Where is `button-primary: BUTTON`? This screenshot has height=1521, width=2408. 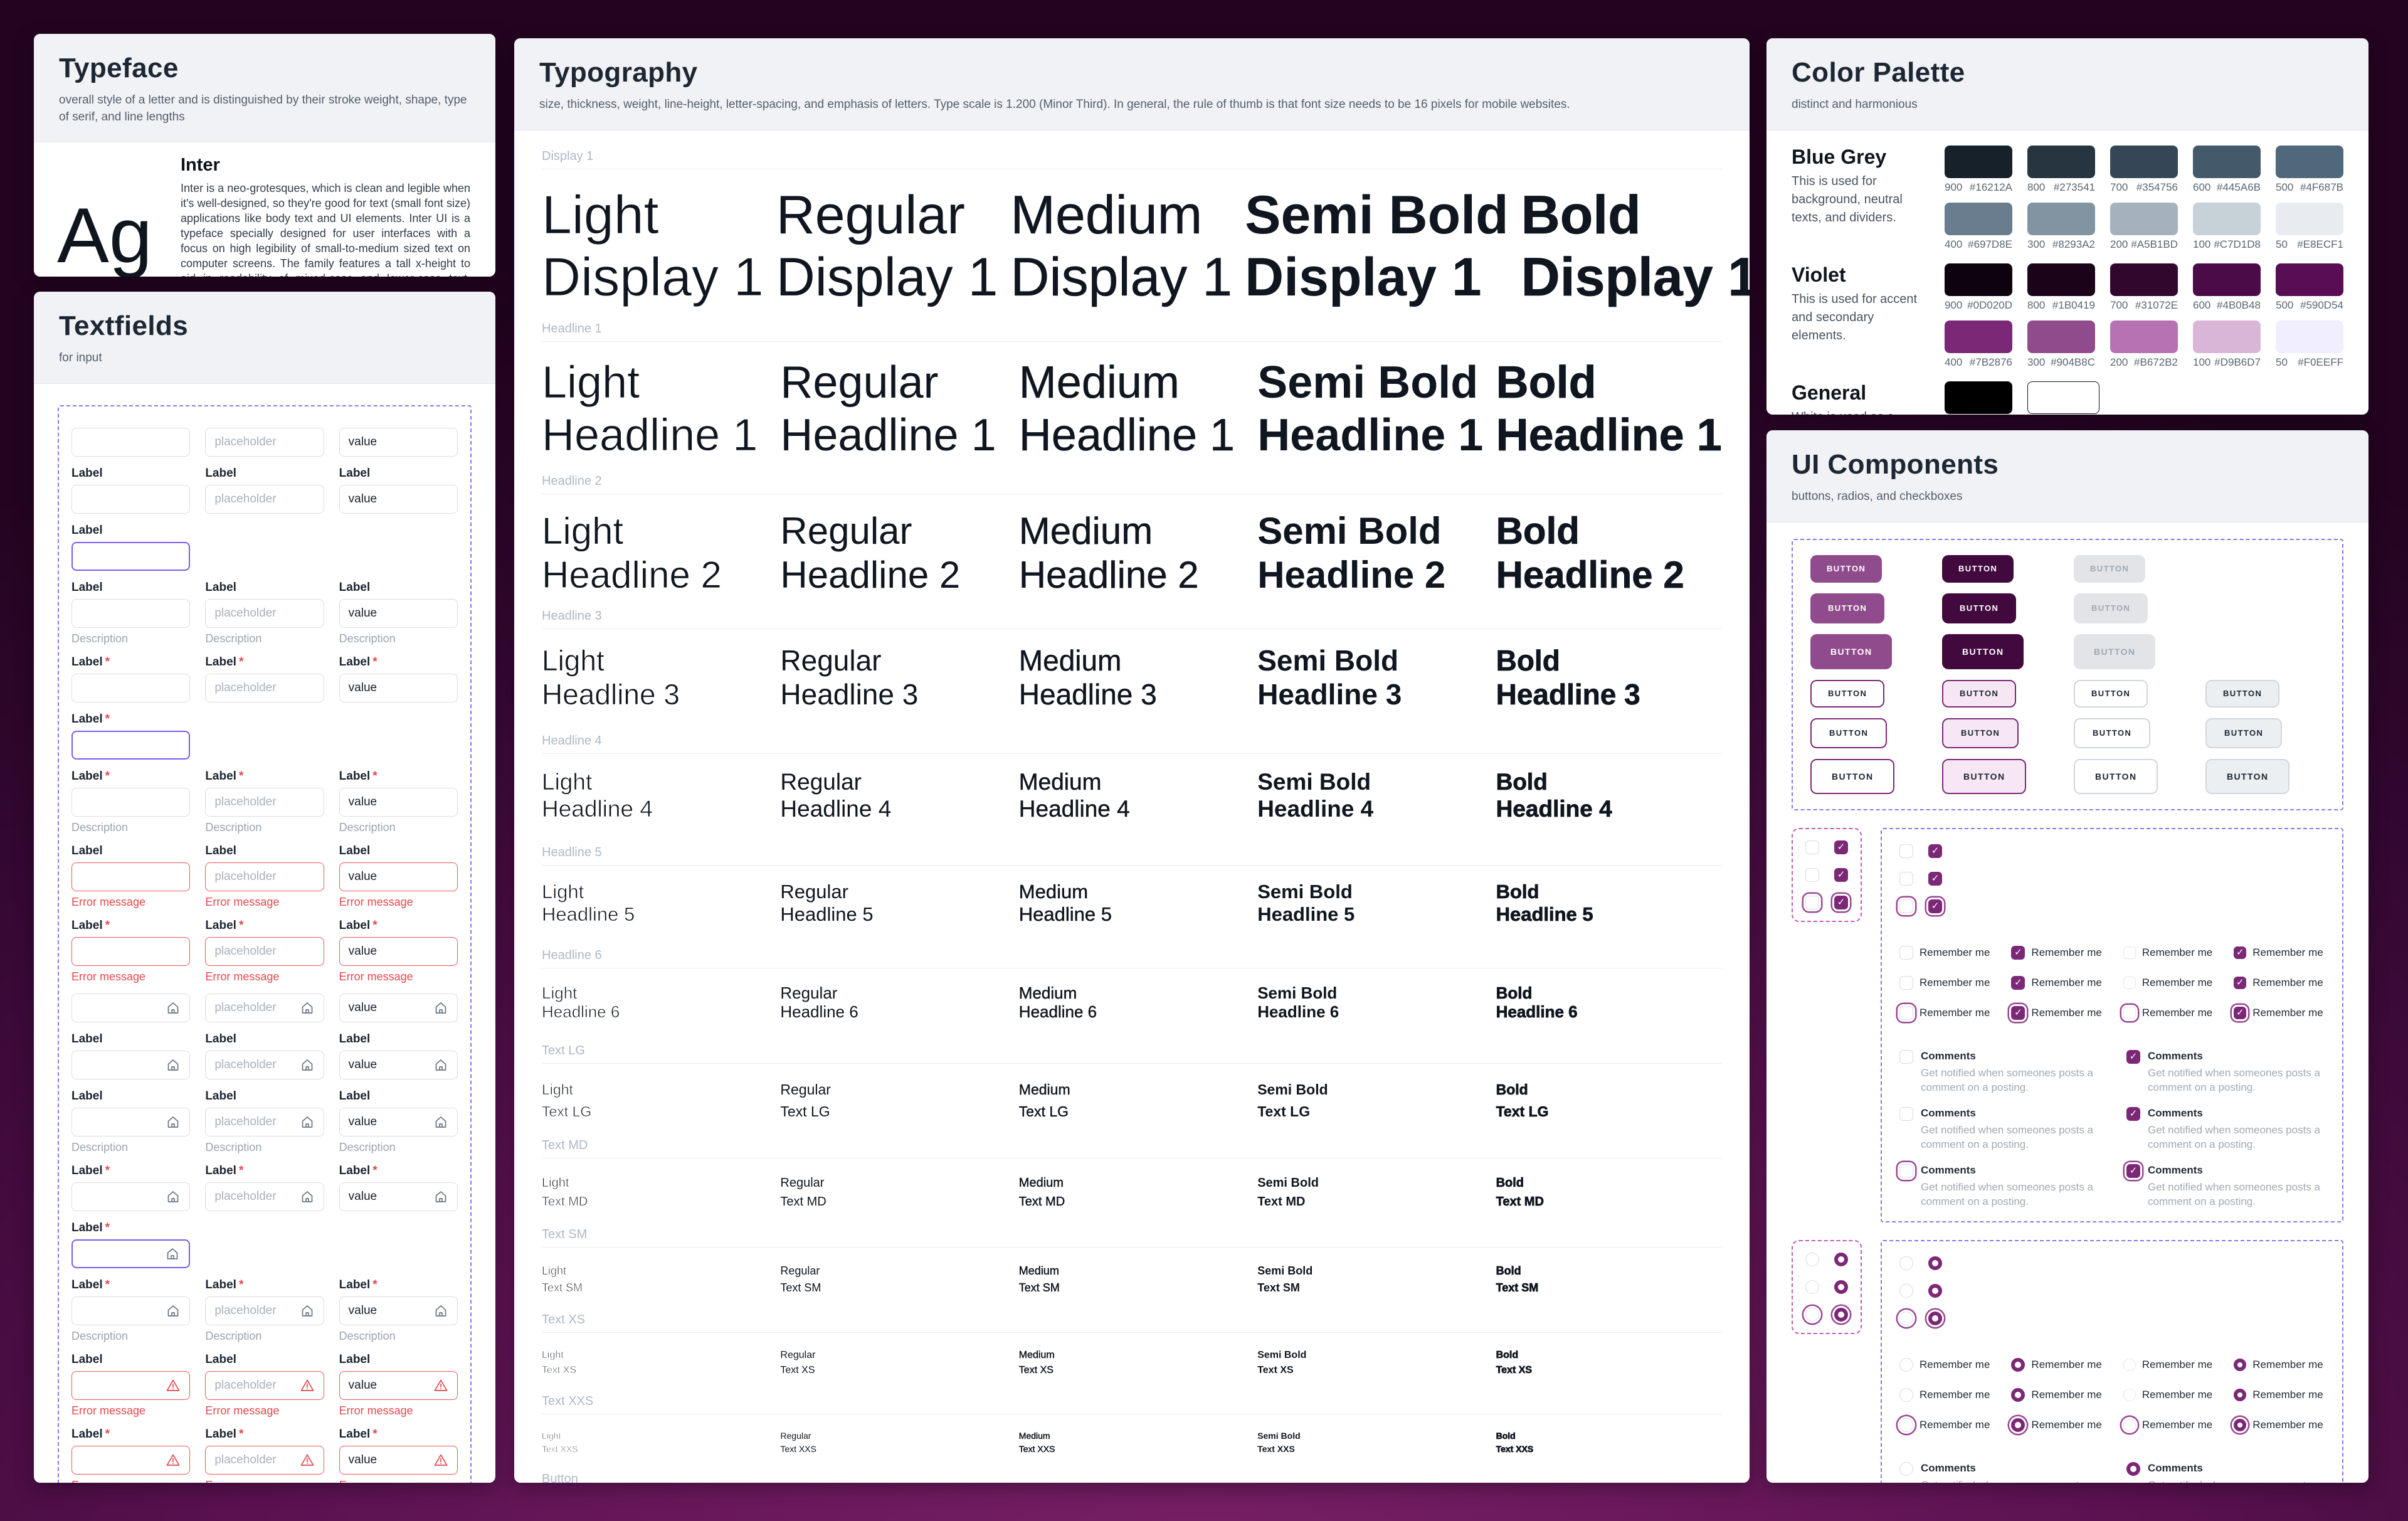
button-primary: BUTTON is located at coordinates (1846, 568).